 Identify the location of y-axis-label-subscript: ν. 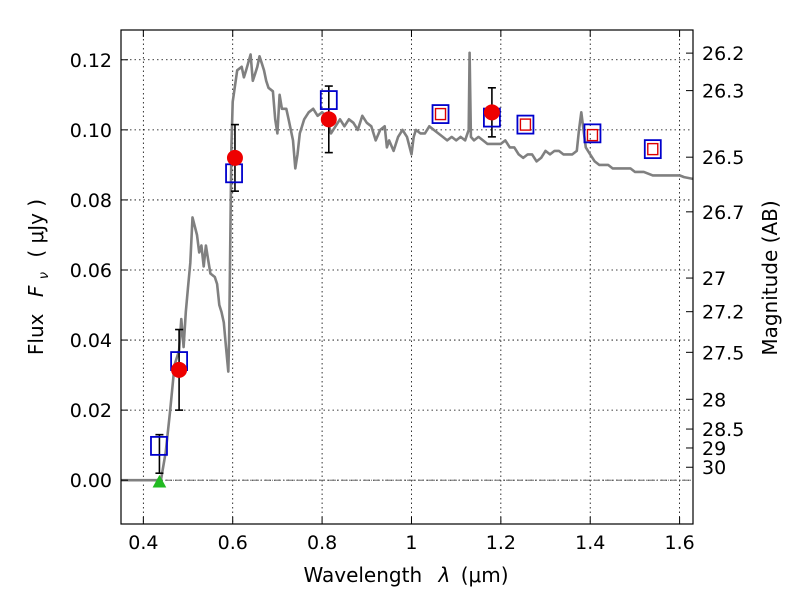
(44, 275).